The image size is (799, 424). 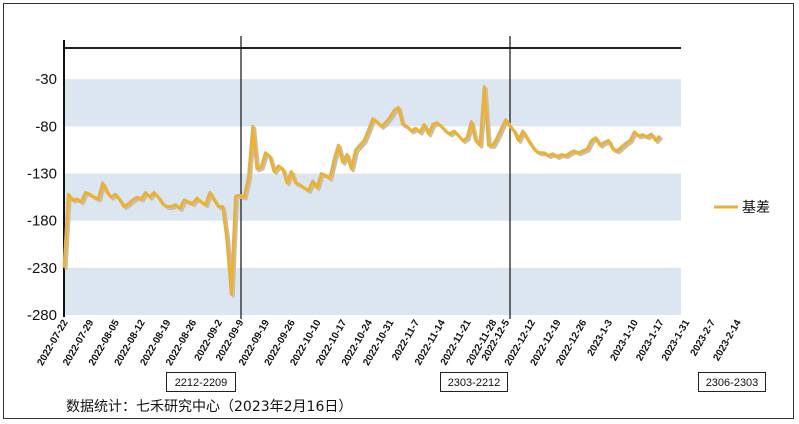 I want to click on y-tick-labels: -30 -80 -130 -180 -230 -280, so click(x=42, y=197).